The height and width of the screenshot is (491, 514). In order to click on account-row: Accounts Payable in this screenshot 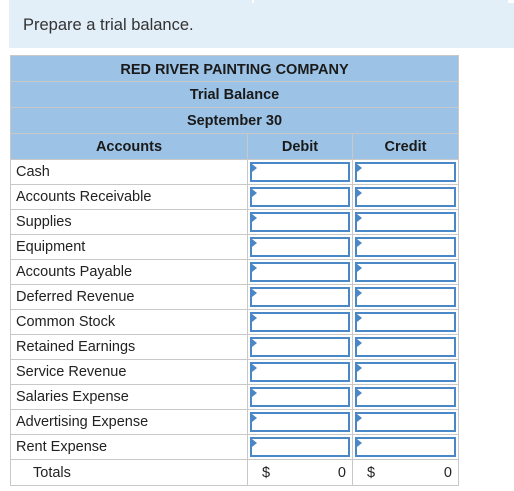, I will do `click(234, 272)`.